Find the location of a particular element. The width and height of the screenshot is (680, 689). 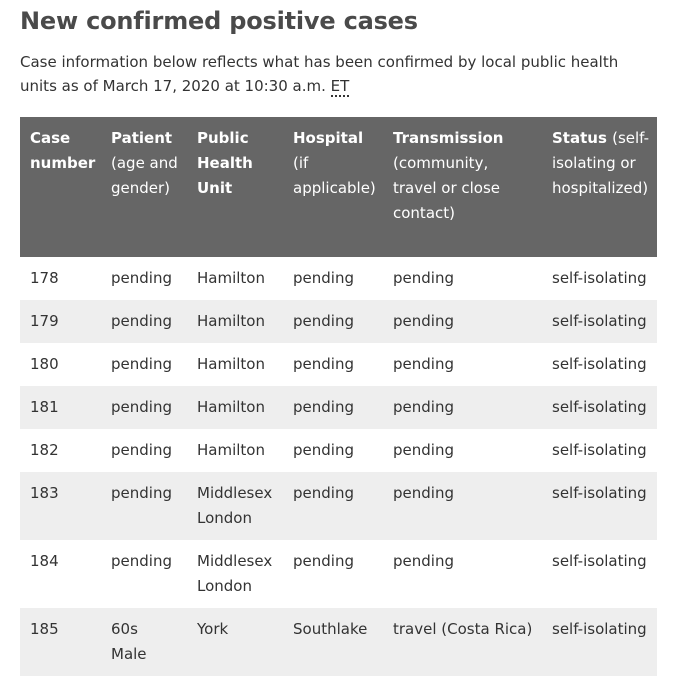

cell-case-number: 178 is located at coordinates (60, 278).